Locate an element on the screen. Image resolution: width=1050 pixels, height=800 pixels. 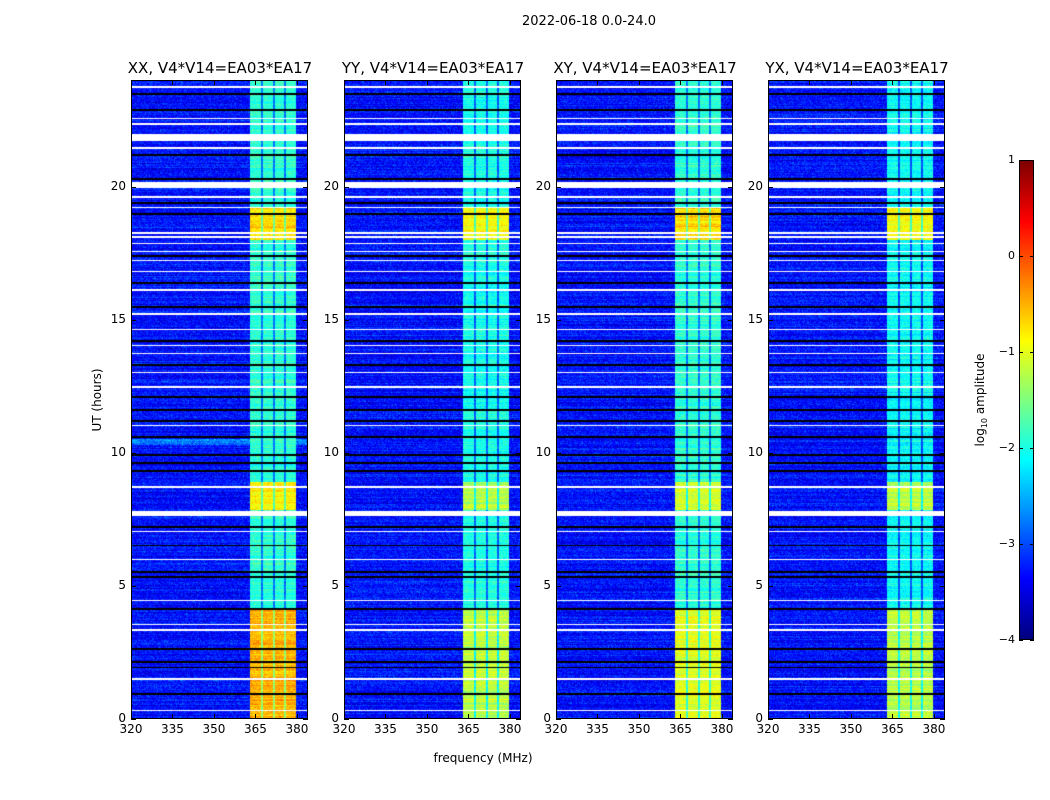
y-tick-label: 10 is located at coordinates (118, 451).